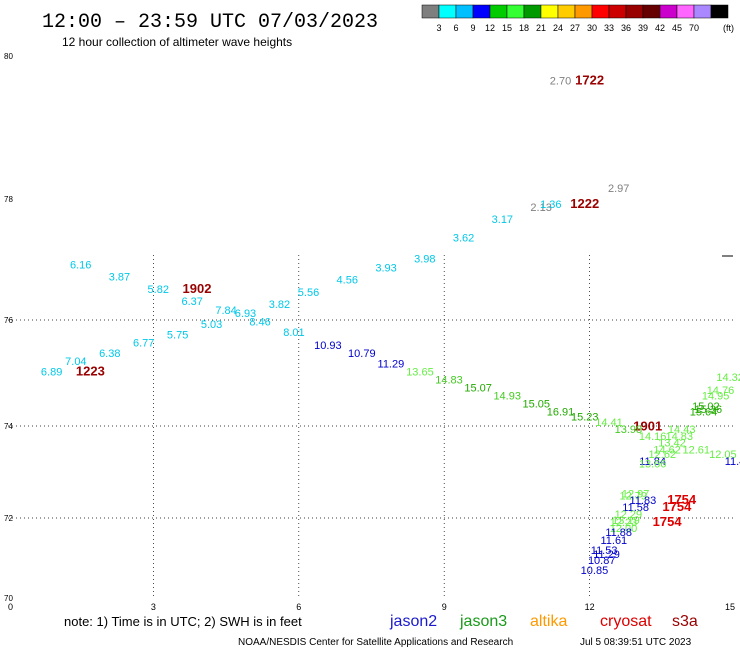 This screenshot has height=650, width=740. I want to click on wave-height-label: 6.93, so click(245, 314).